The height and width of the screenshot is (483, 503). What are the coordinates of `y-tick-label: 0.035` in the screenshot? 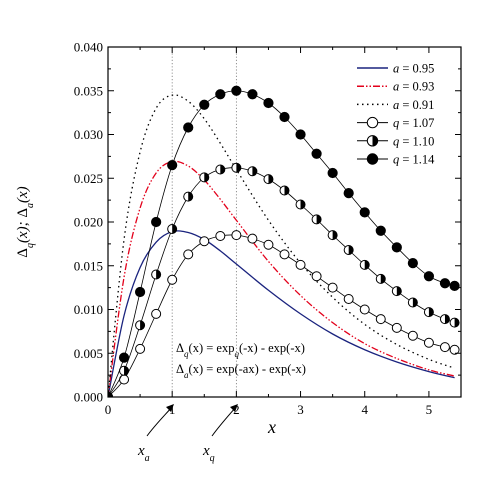 It's located at (88, 90).